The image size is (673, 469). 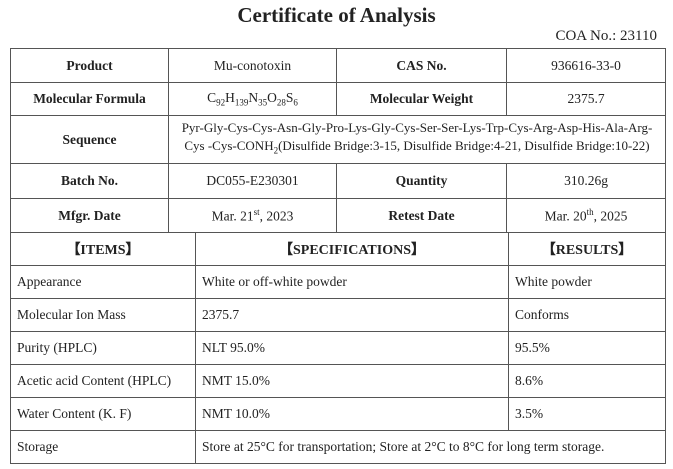 I want to click on item: Purity (HPLC), so click(x=103, y=348).